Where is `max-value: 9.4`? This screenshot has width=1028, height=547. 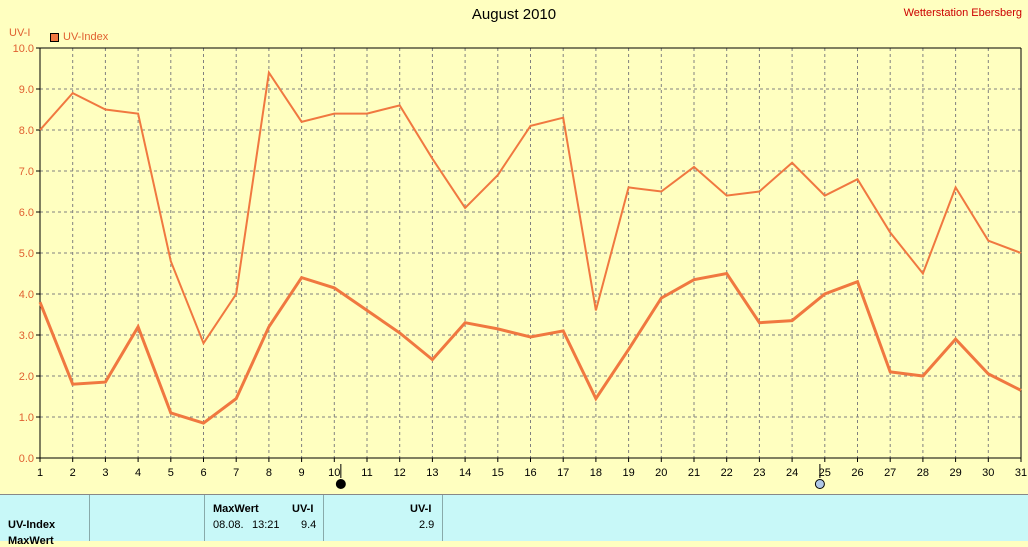 max-value: 9.4 is located at coordinates (309, 525).